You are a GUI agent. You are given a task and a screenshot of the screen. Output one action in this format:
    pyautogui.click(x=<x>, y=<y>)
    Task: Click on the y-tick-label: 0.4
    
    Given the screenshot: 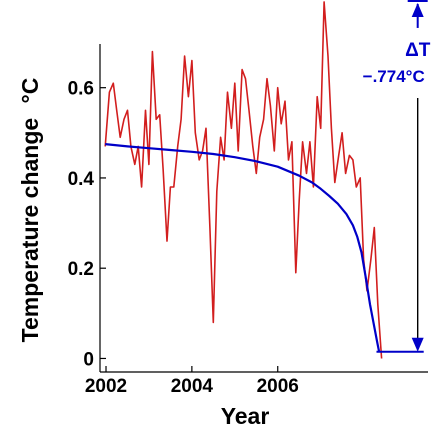 What is the action you would take?
    pyautogui.click(x=81, y=179)
    